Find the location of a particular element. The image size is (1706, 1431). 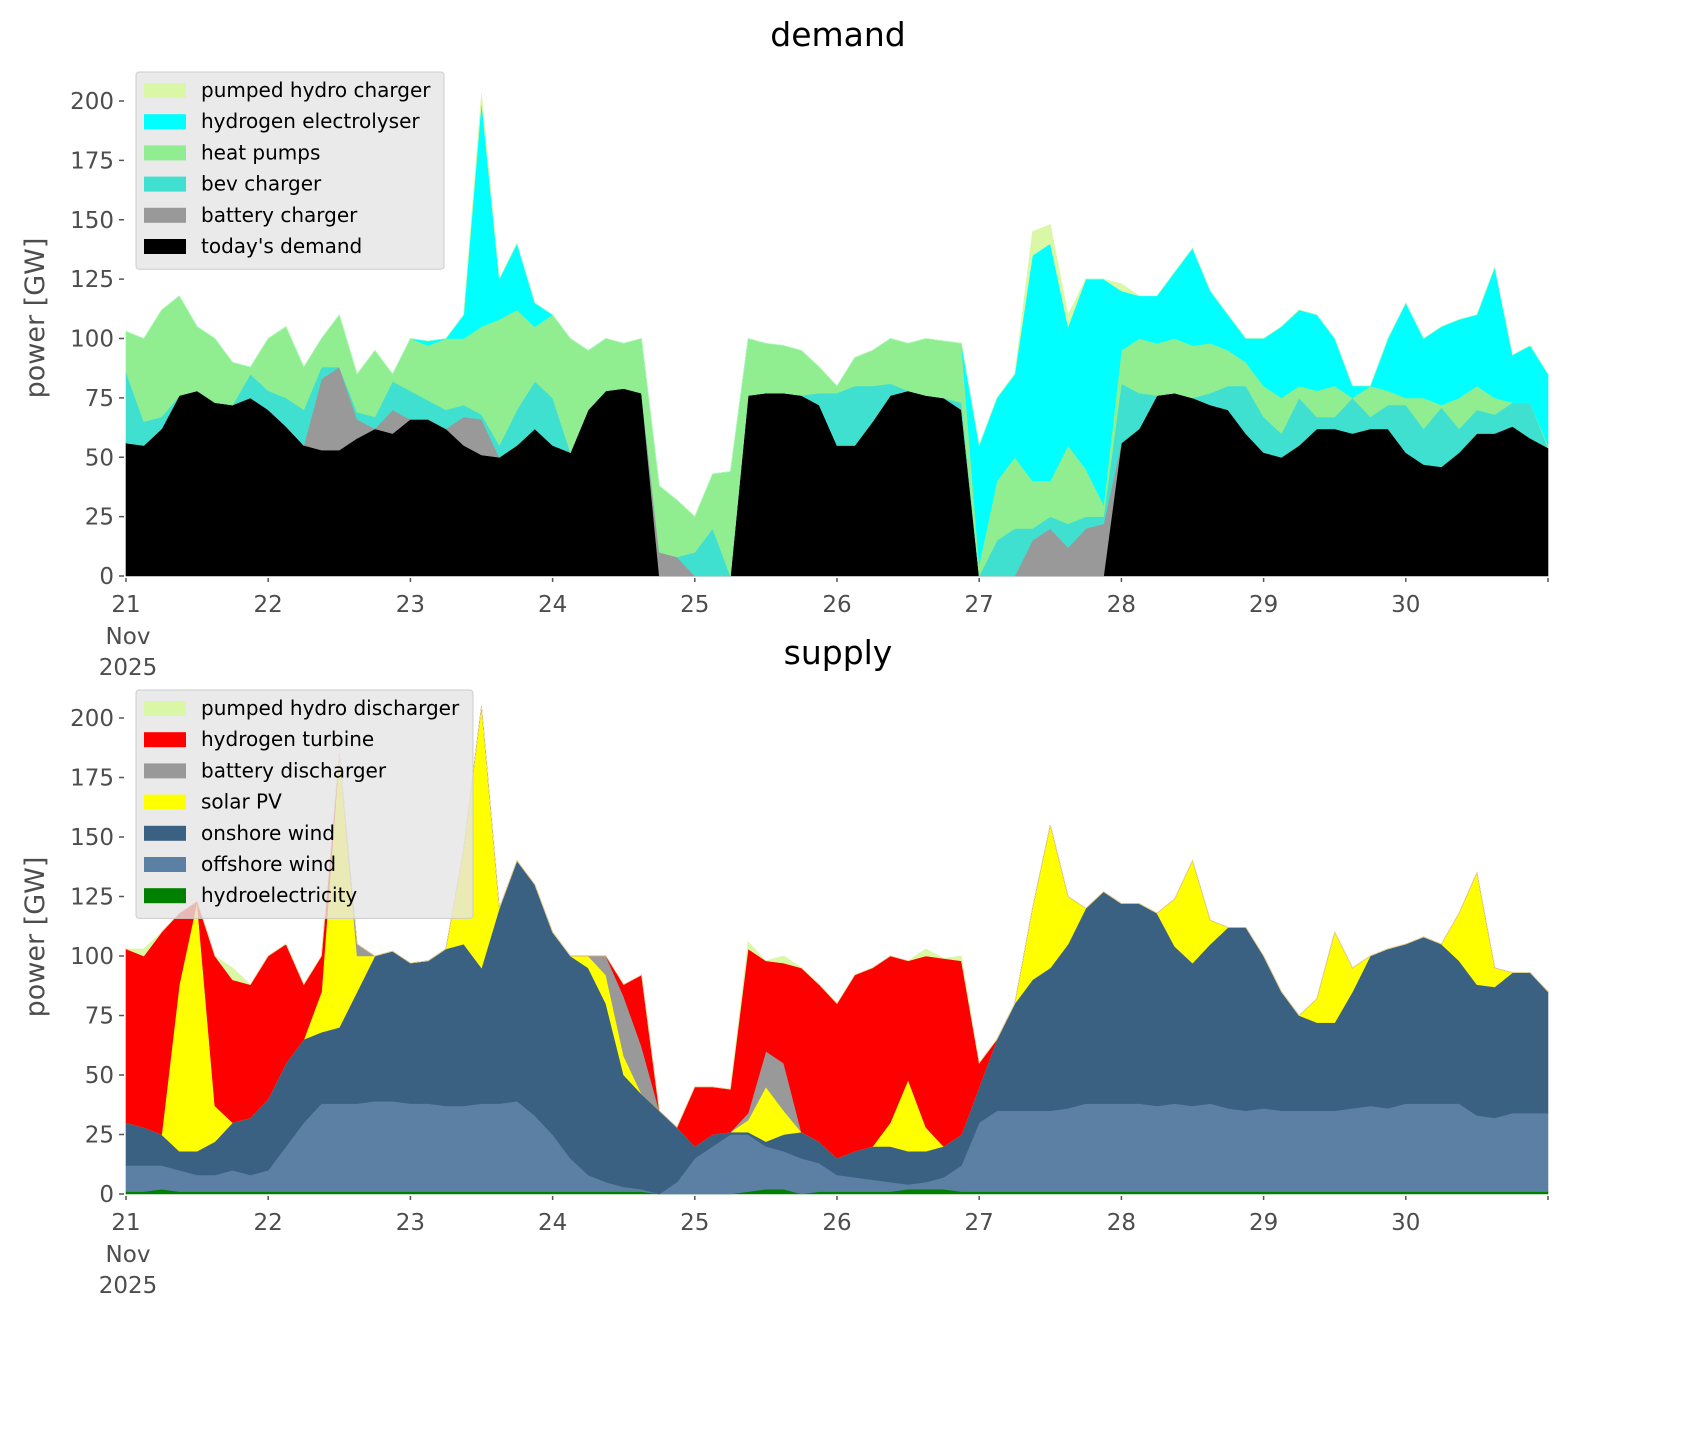

legend-label: pumped hydro discharger is located at coordinates (330, 708).